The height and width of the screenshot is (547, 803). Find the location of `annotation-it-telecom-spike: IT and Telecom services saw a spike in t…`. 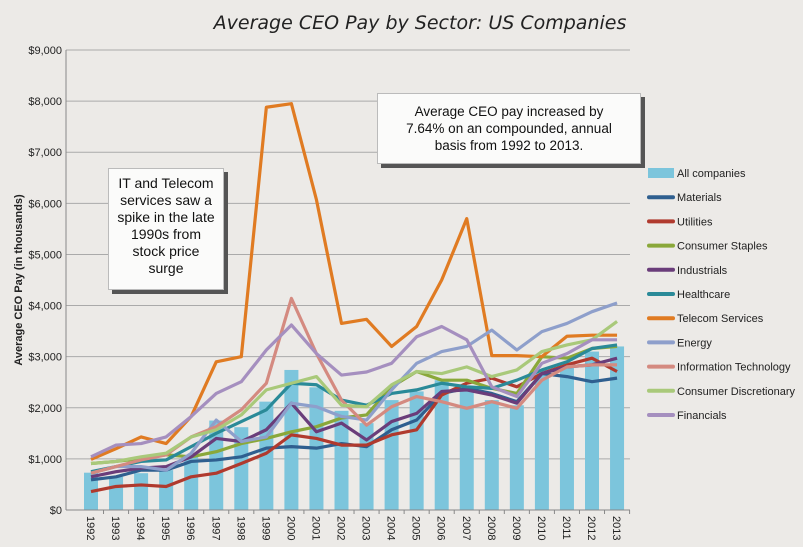

annotation-it-telecom-spike: IT and Telecom services saw a spike in t… is located at coordinates (166, 229).